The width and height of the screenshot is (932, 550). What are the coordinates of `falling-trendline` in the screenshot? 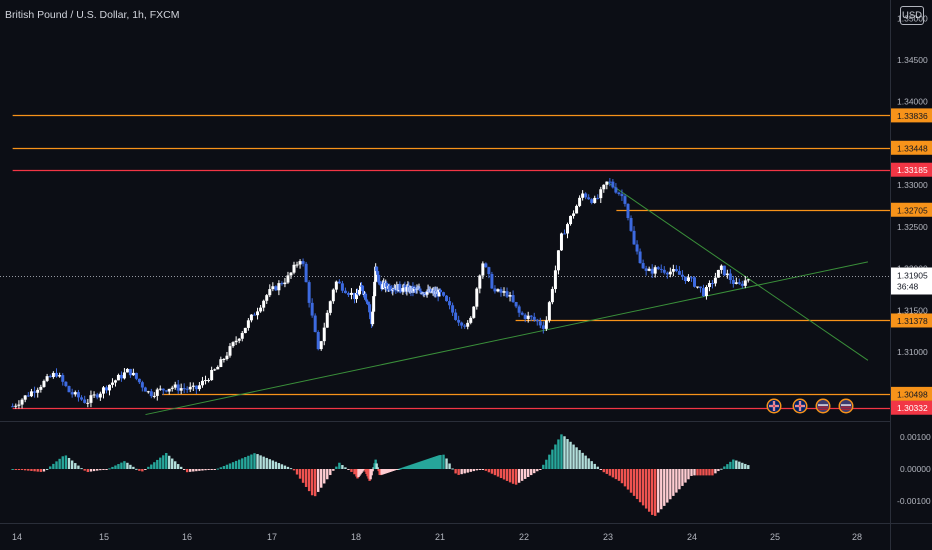 It's located at (738, 271).